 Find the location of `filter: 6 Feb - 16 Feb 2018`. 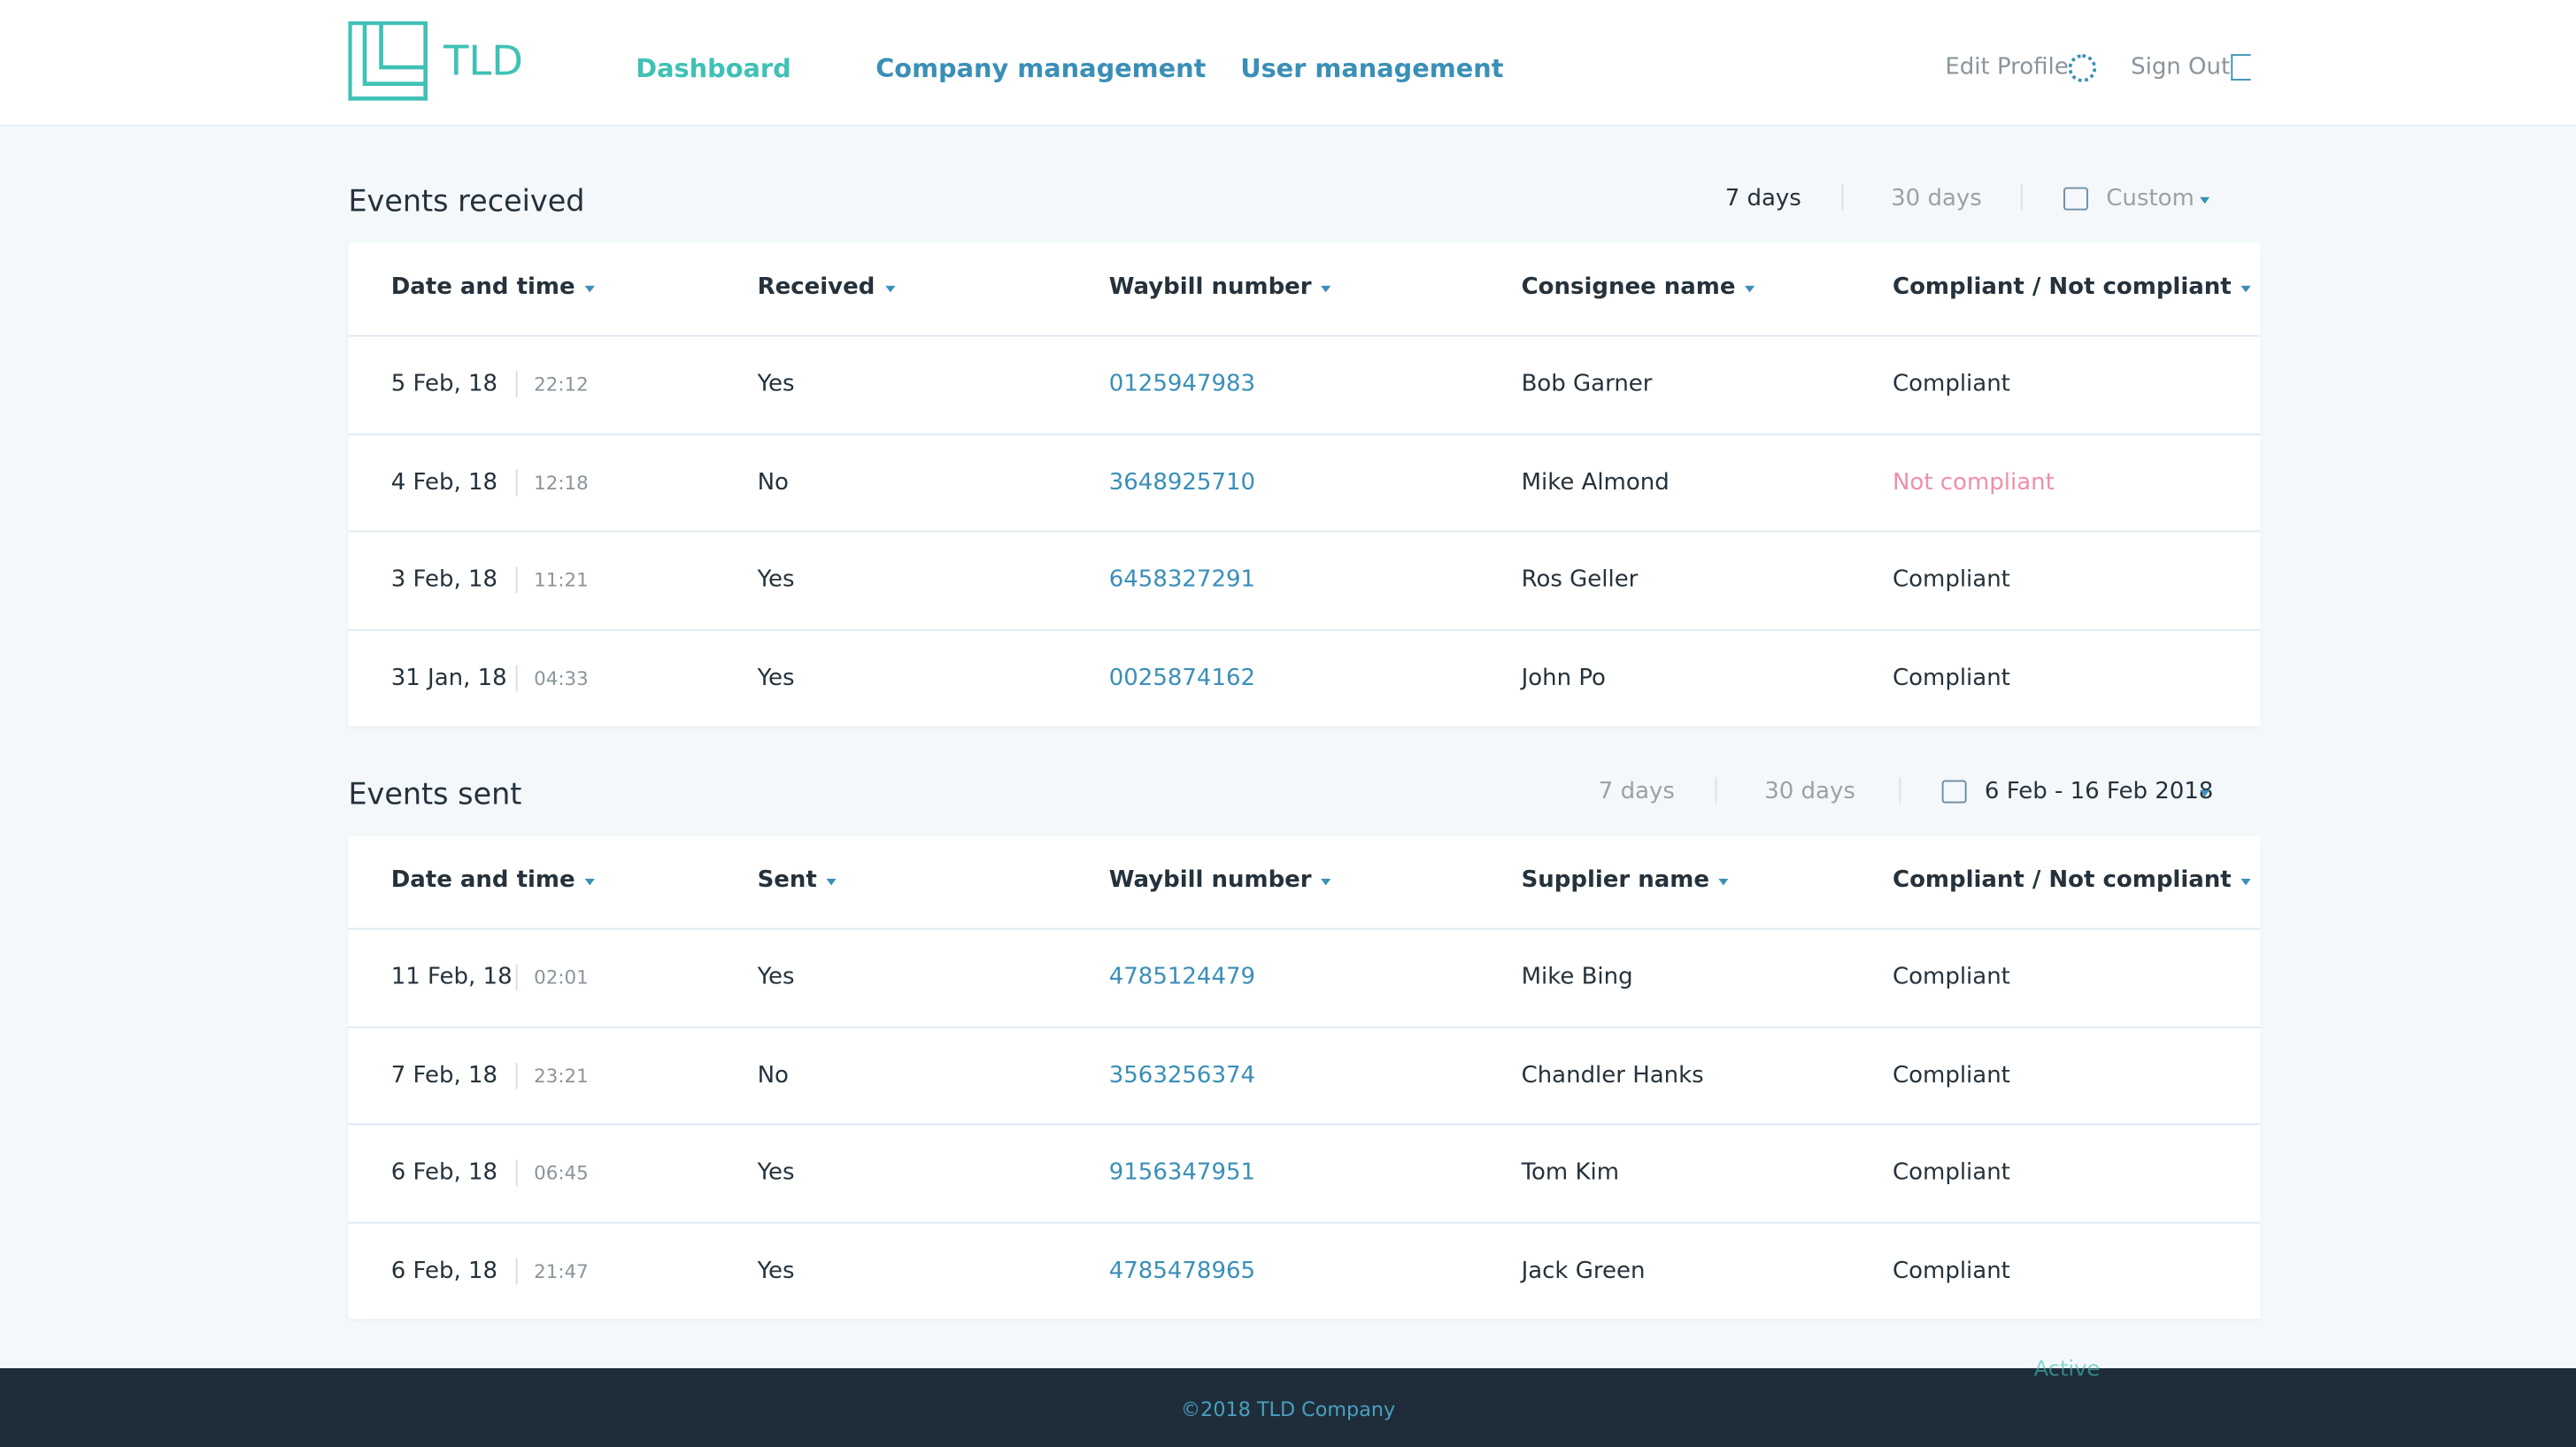

filter: 6 Feb - 16 Feb 2018 is located at coordinates (2099, 792).